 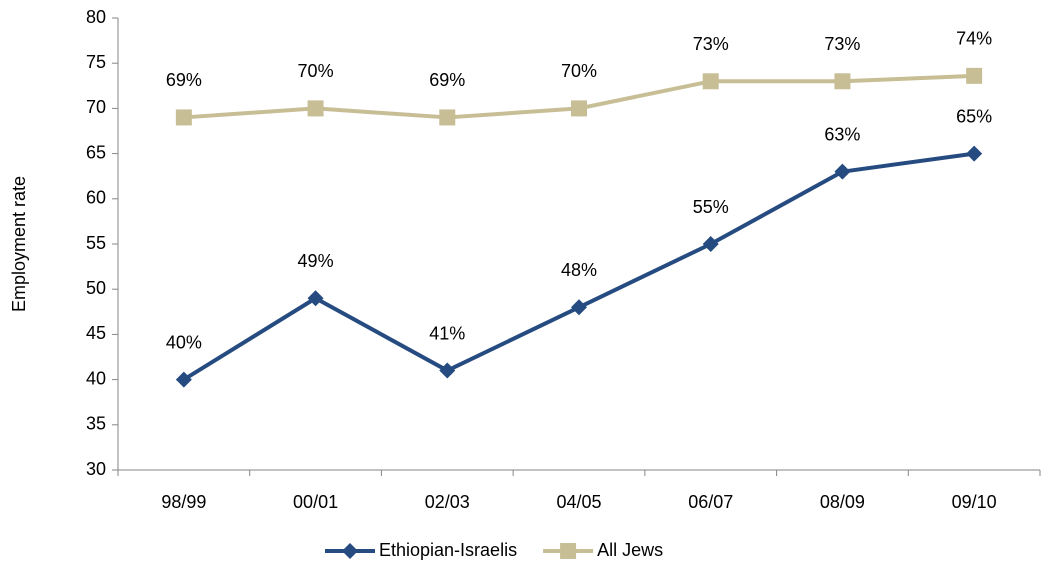 What do you see at coordinates (96, 62) in the screenshot?
I see `y-tick-label: 75` at bounding box center [96, 62].